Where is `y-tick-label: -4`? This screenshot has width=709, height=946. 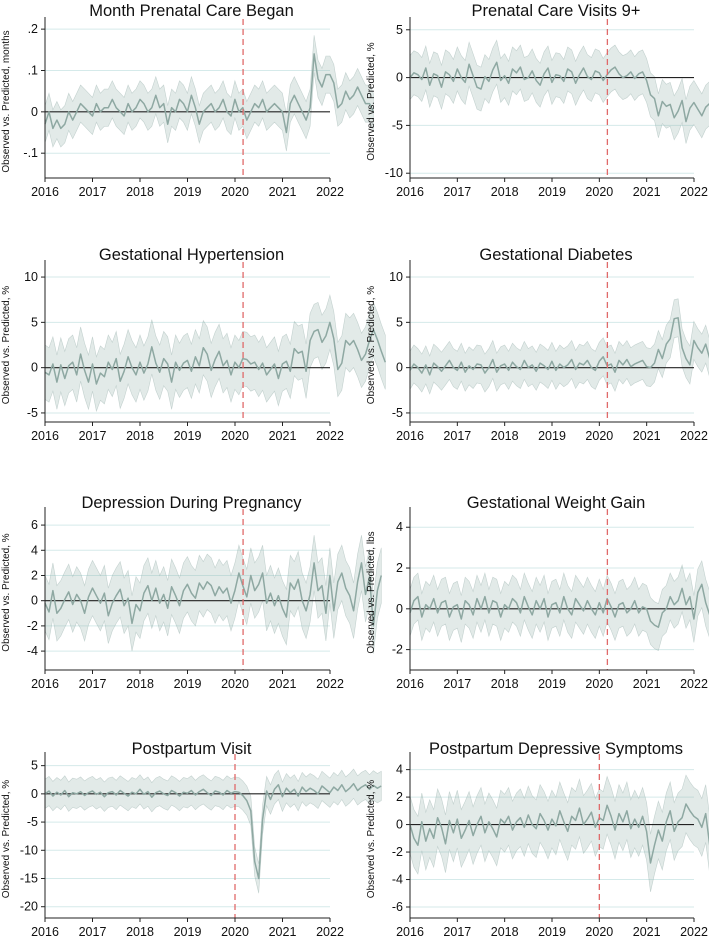 y-tick-label: -4 is located at coordinates (32, 651).